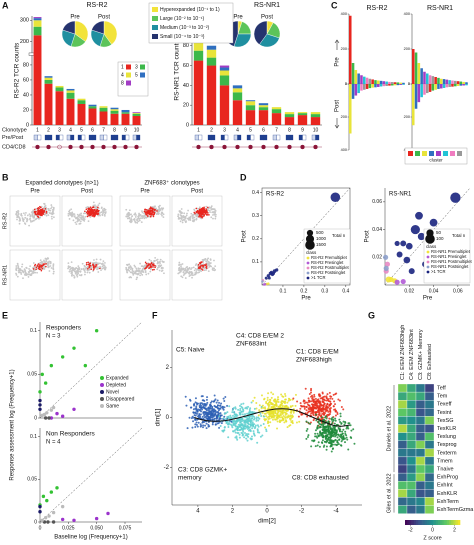 This screenshot has width=474, height=545. What do you see at coordinates (186, 46) in the screenshot?
I see `y-tick-label: 80` at bounding box center [186, 46].